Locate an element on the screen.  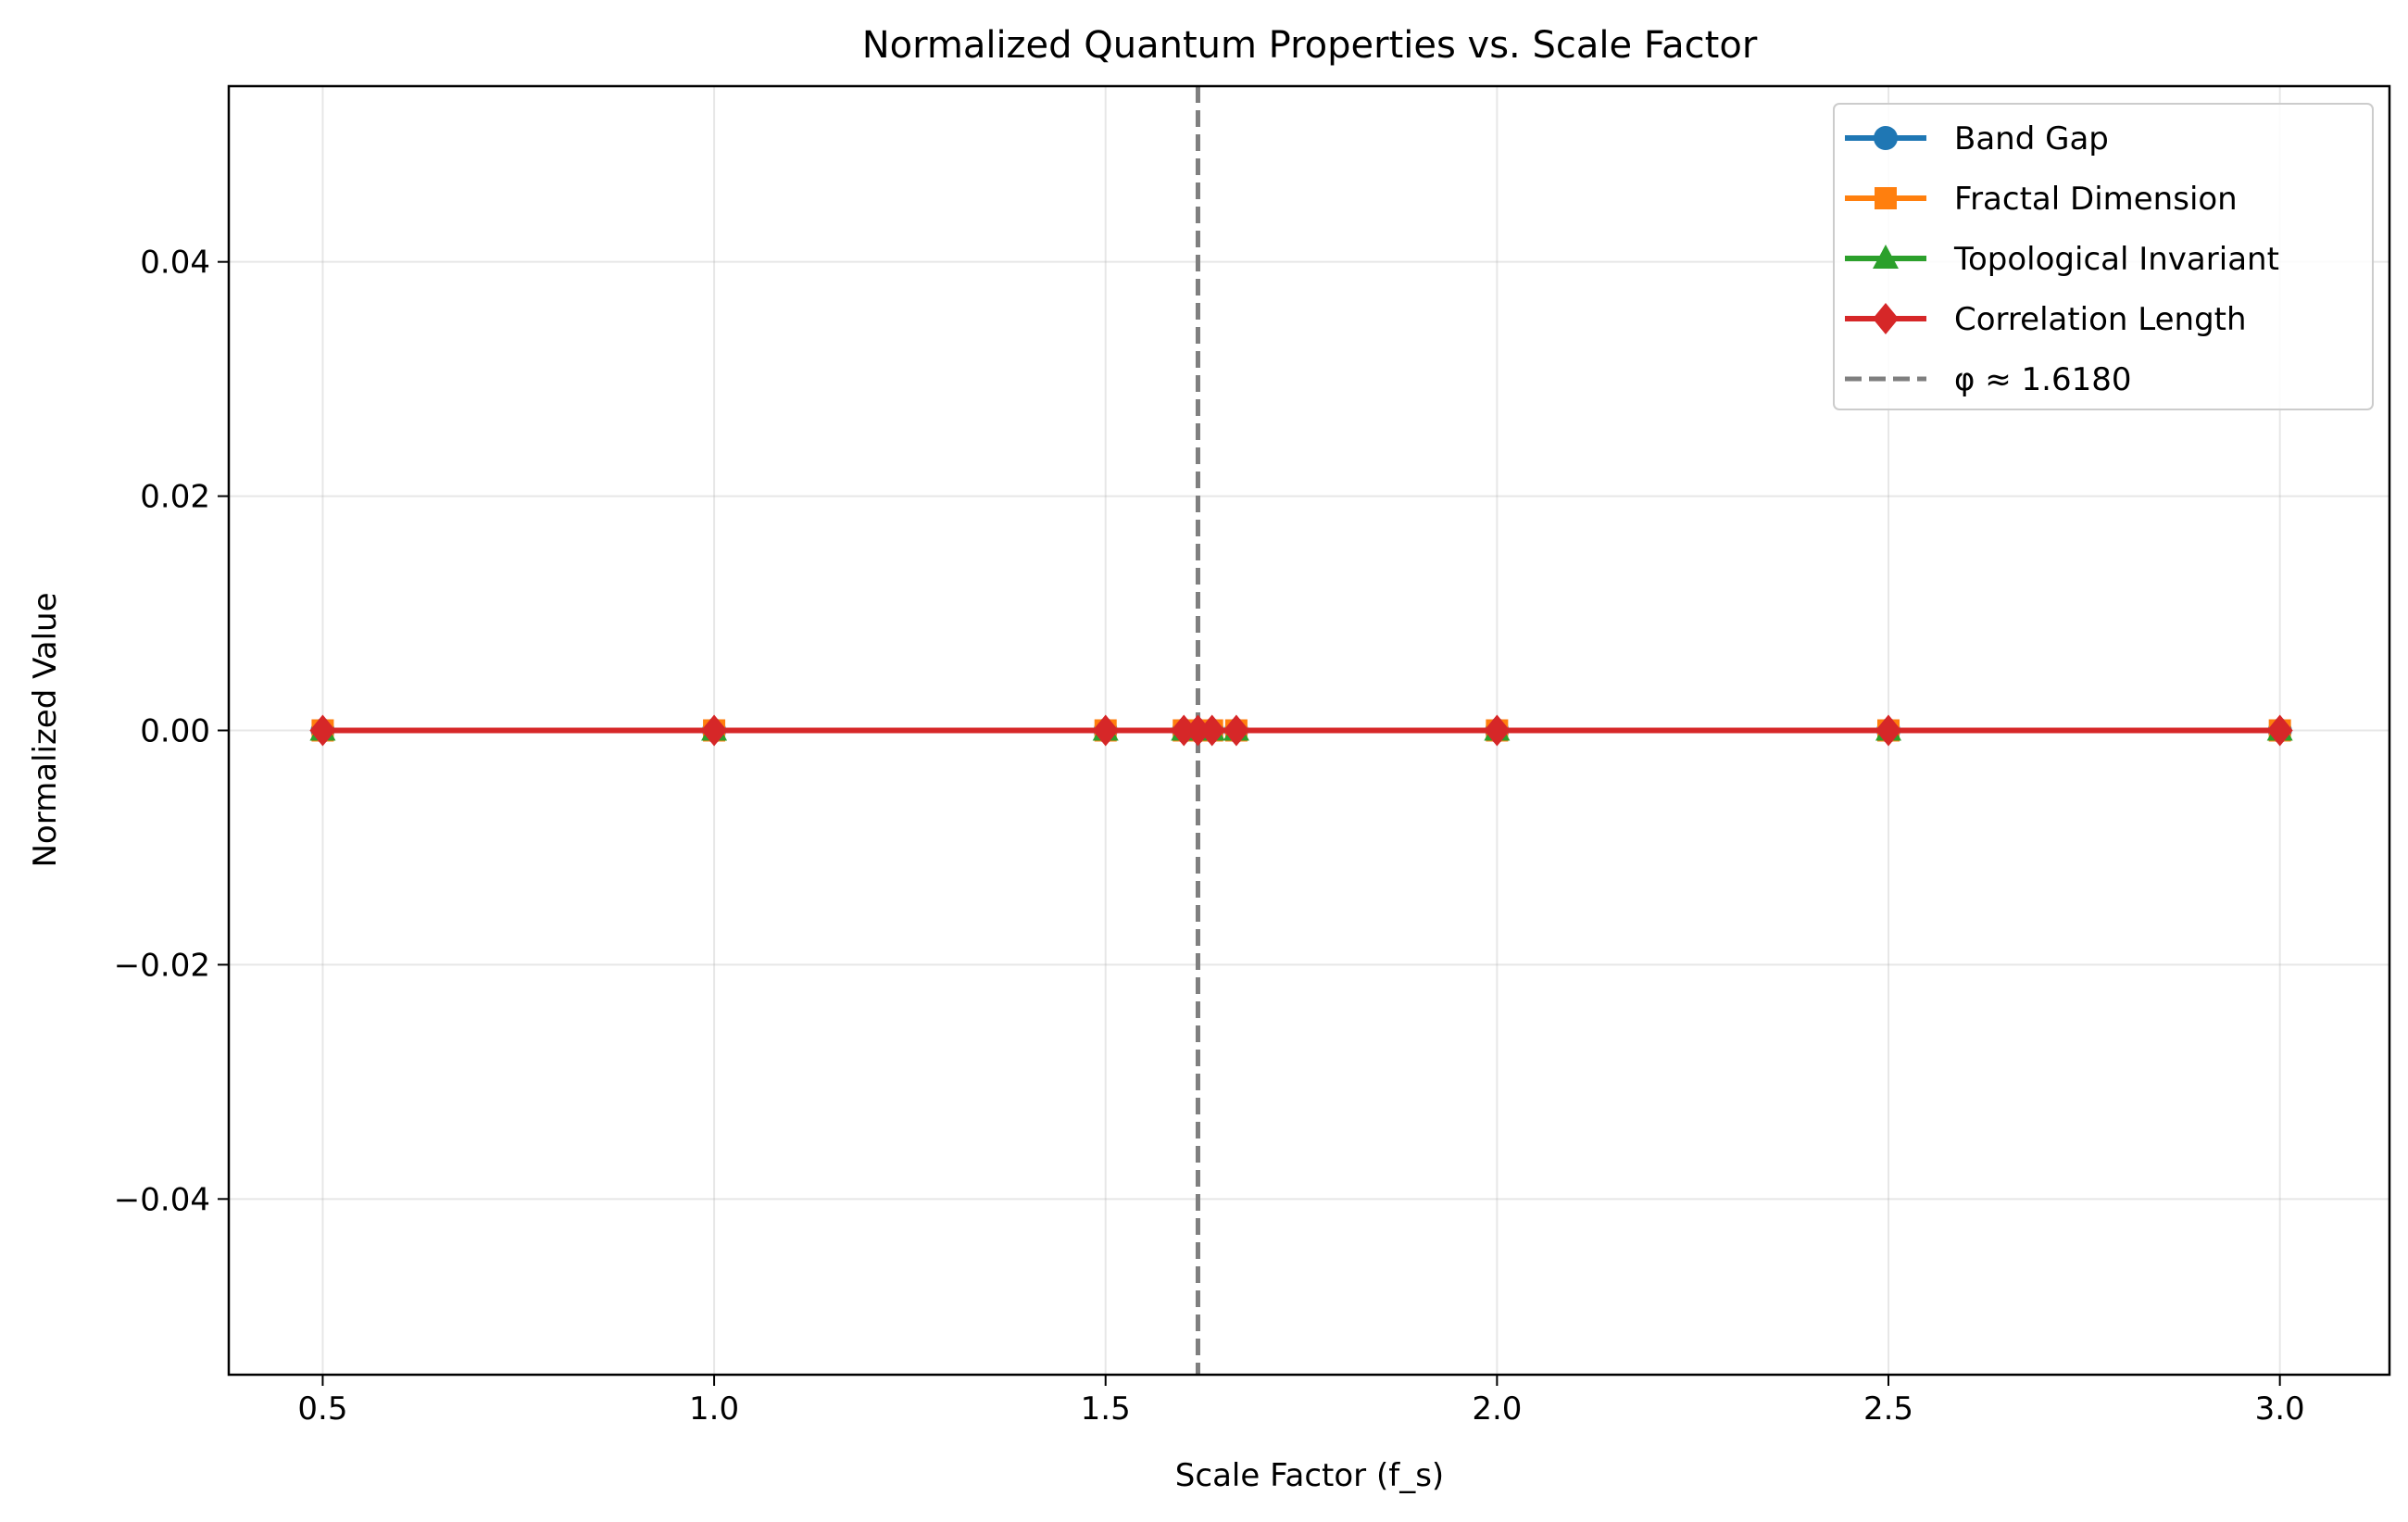
legend-item: Correlation Length is located at coordinates (2046, 320).